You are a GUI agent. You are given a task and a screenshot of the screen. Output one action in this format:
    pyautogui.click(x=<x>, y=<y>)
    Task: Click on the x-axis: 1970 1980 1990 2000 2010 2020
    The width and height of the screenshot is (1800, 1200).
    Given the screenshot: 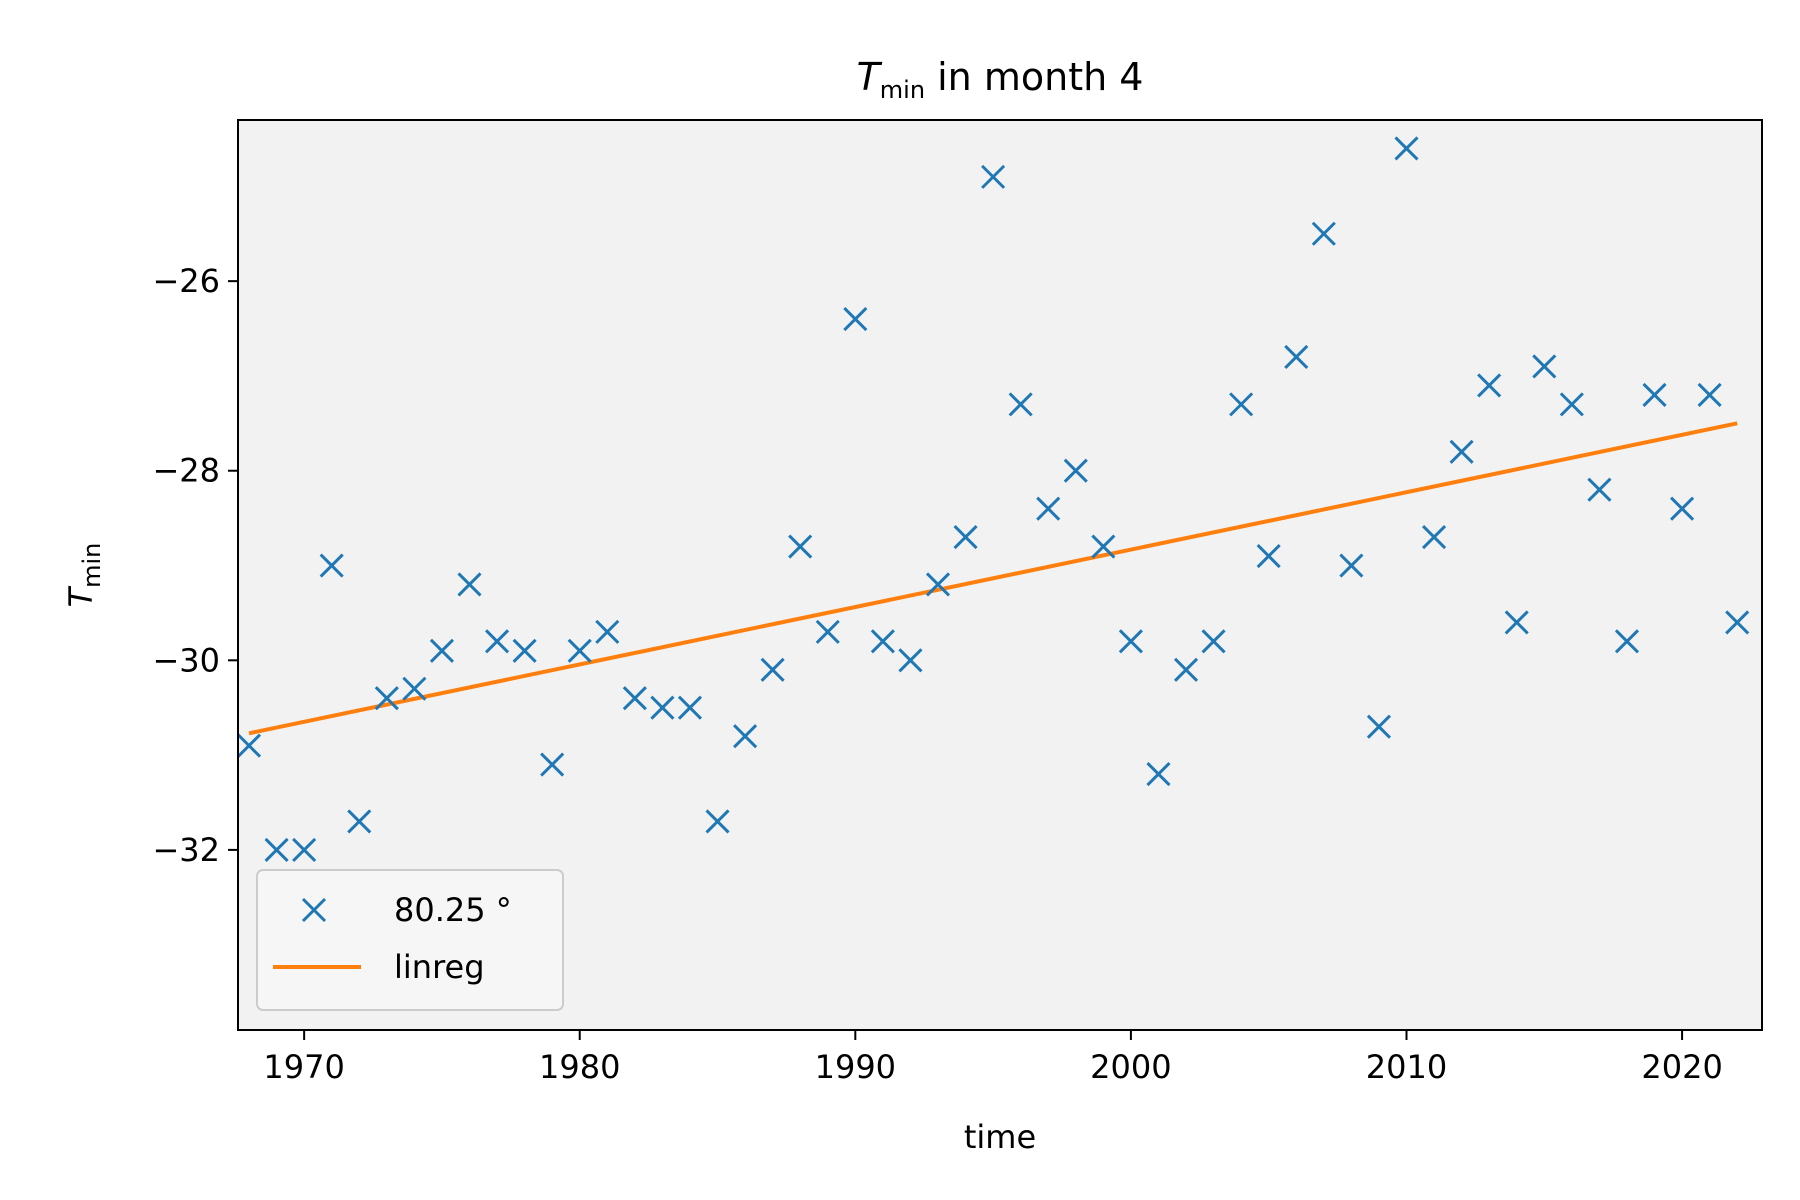 What is the action you would take?
    pyautogui.click(x=993, y=1058)
    